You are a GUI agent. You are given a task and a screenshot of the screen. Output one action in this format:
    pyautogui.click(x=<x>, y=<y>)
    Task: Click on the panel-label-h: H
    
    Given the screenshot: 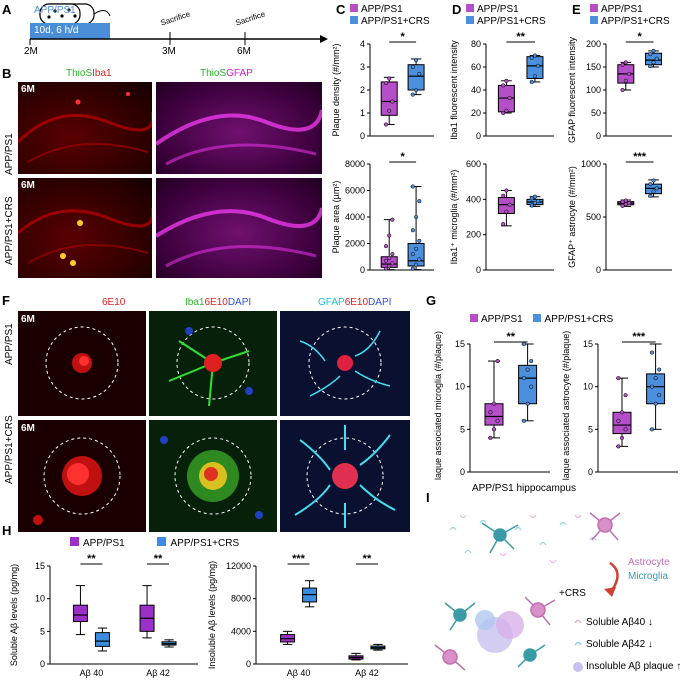 What is the action you would take?
    pyautogui.click(x=7, y=530)
    